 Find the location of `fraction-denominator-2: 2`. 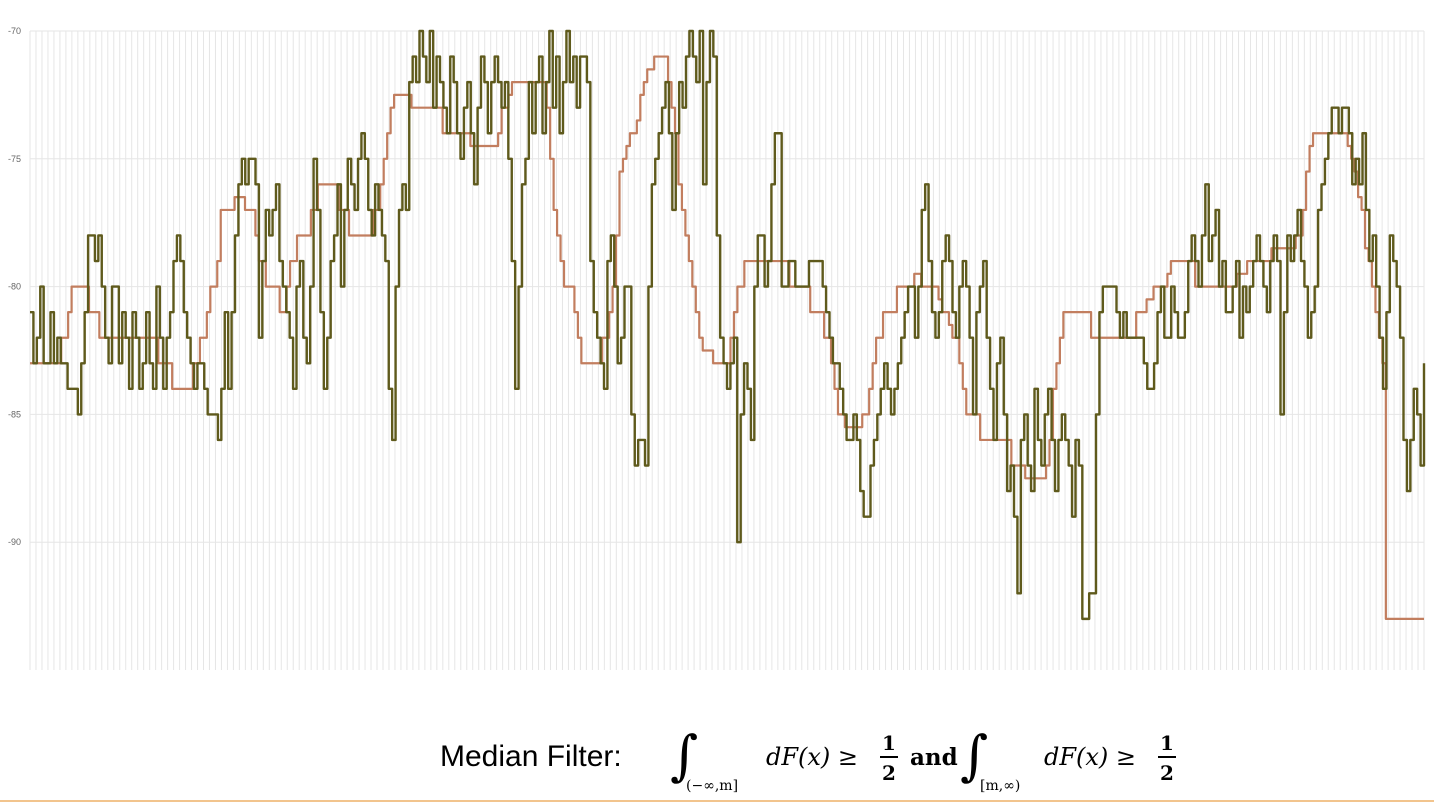

fraction-denominator-2: 2 is located at coordinates (1167, 773).